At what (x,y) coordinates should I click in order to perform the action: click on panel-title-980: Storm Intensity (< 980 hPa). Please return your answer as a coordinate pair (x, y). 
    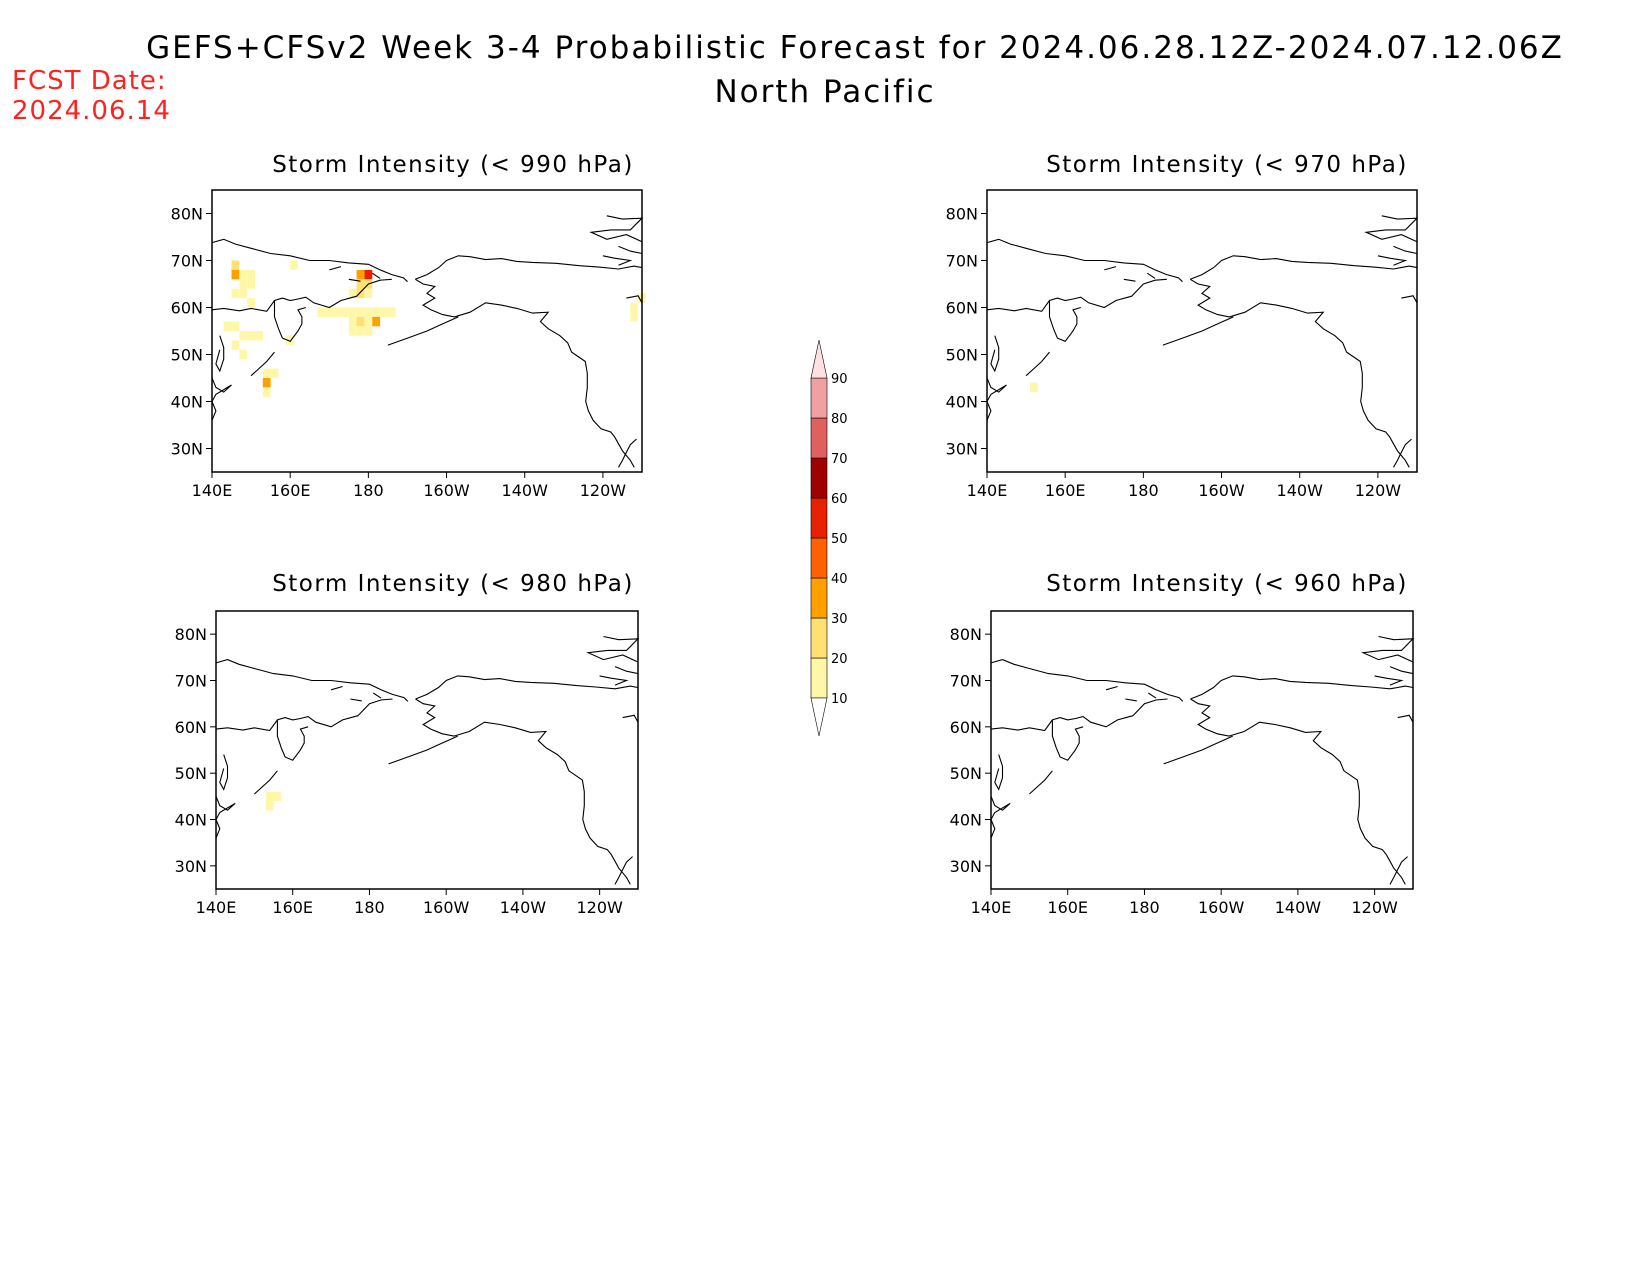
    Looking at the image, I should click on (453, 584).